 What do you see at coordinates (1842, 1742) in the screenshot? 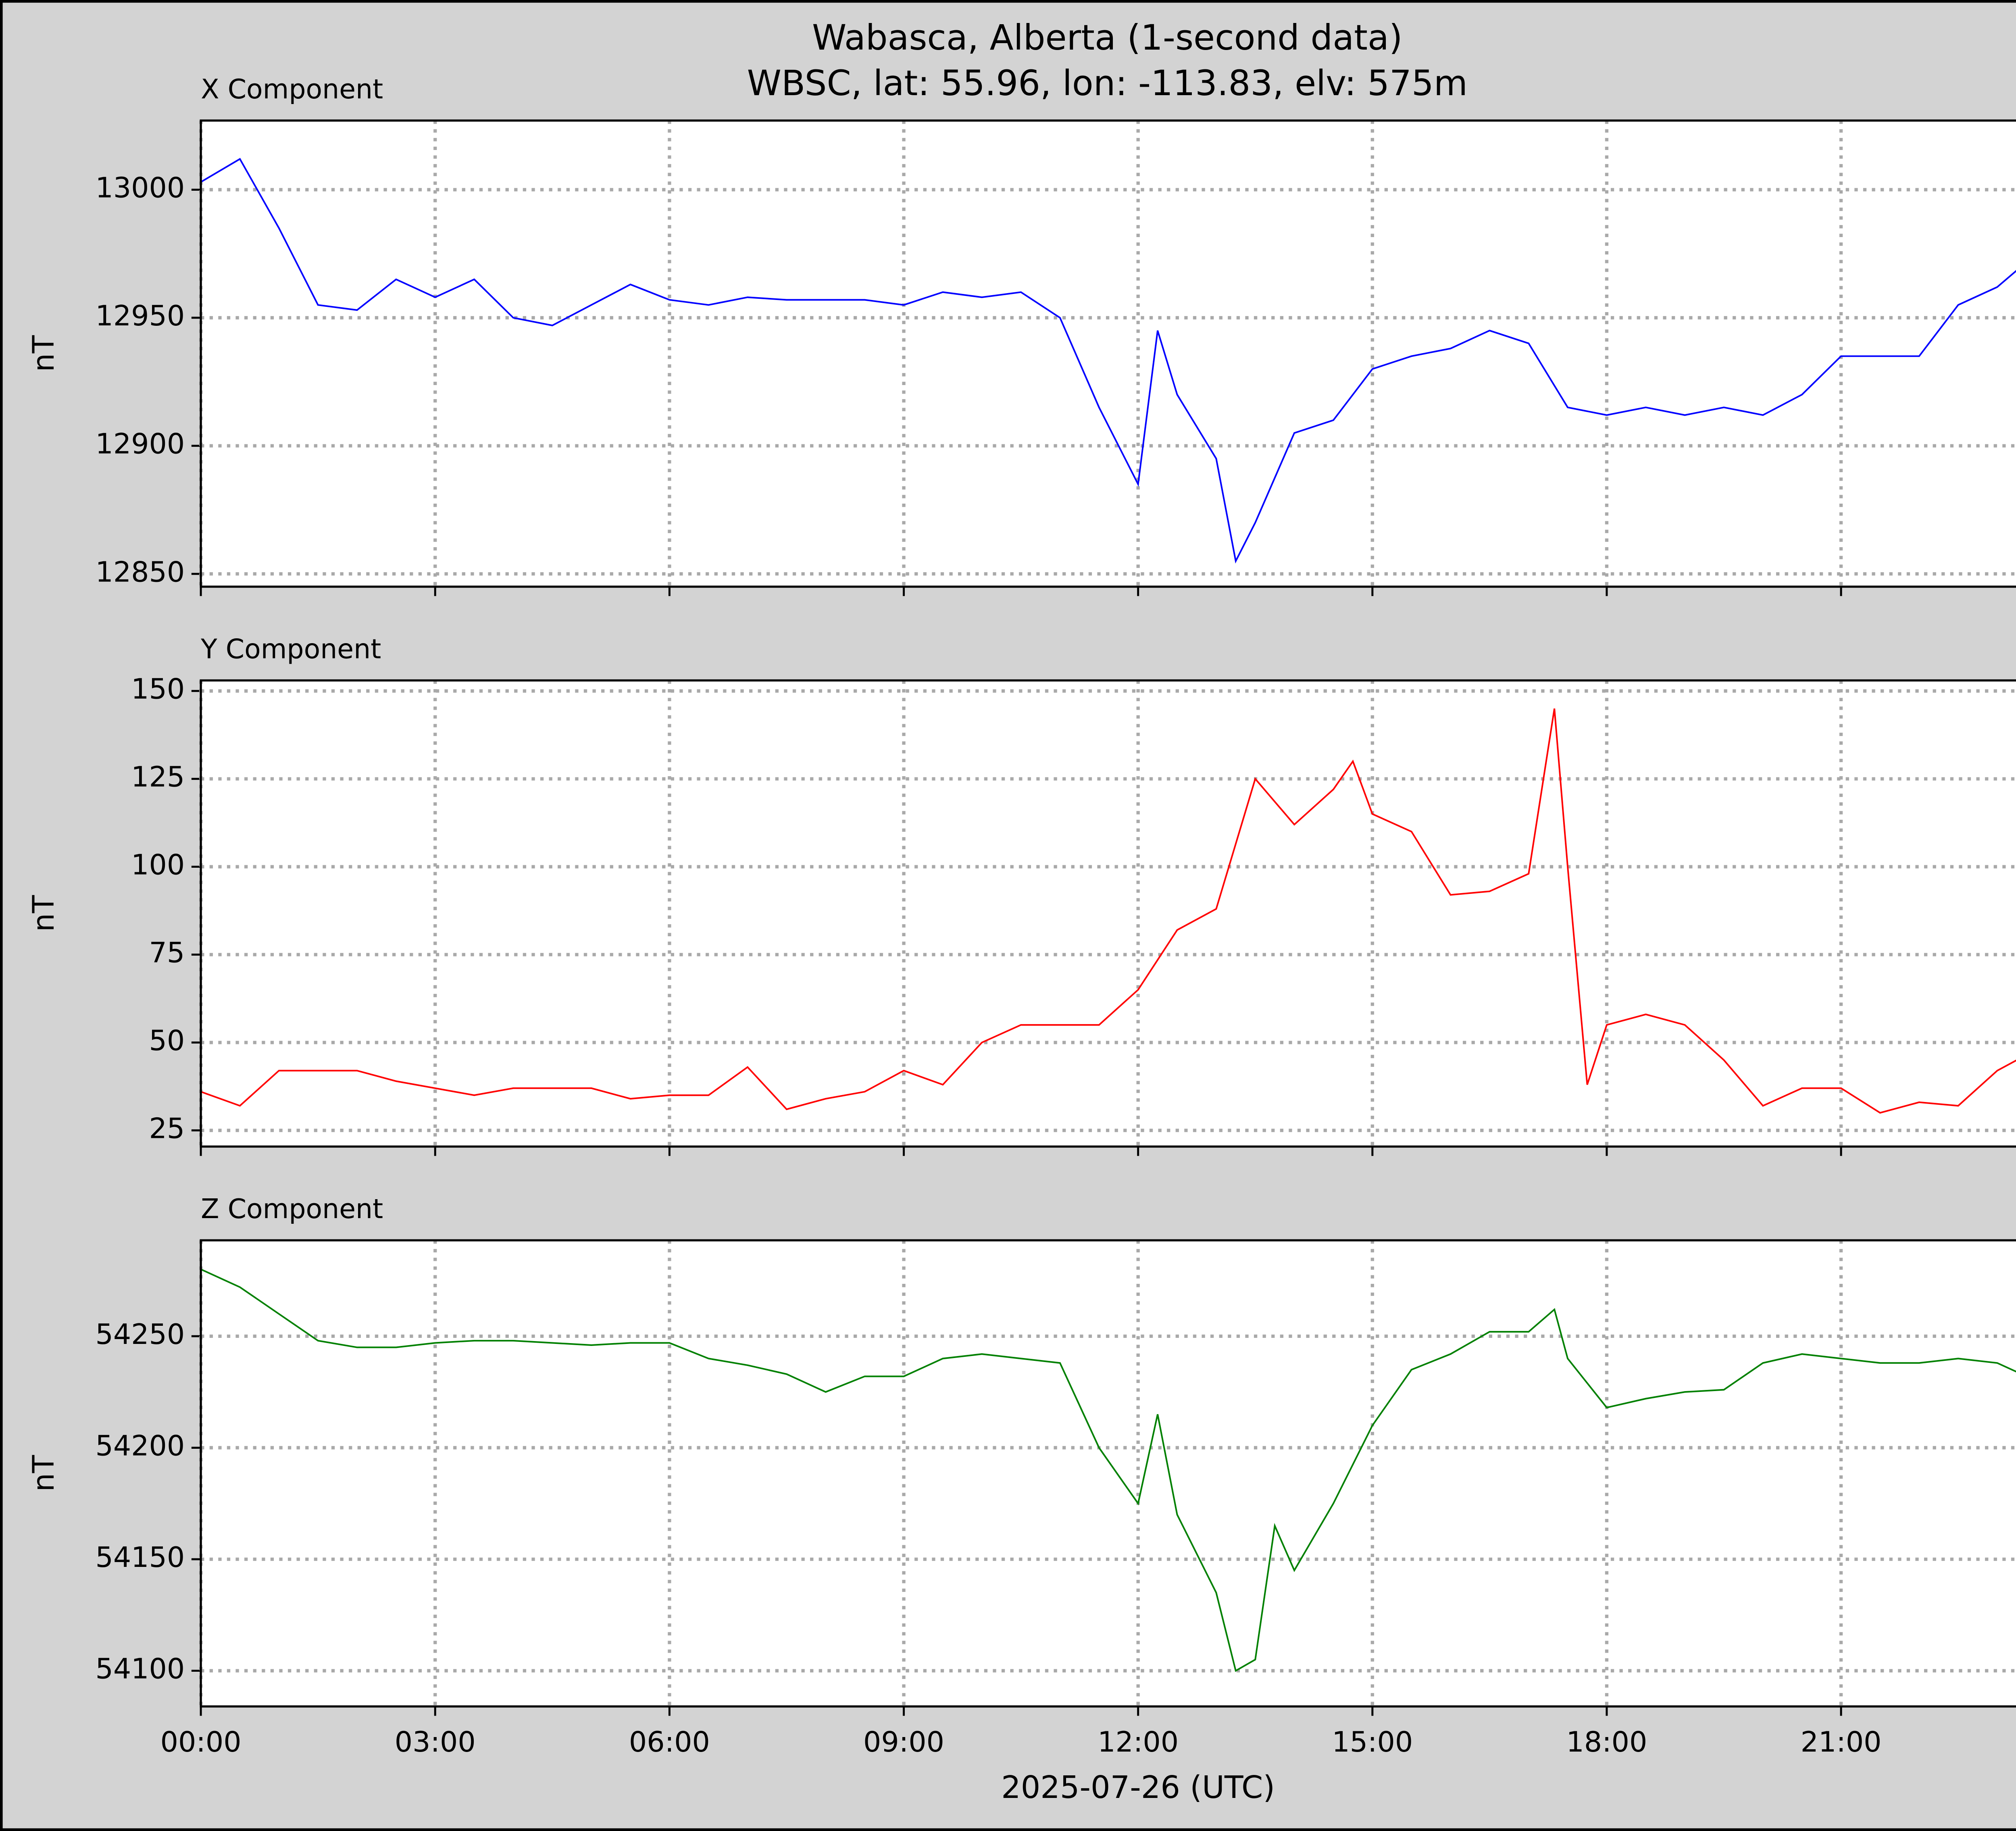
I see `x-tick-label: 21:00` at bounding box center [1842, 1742].